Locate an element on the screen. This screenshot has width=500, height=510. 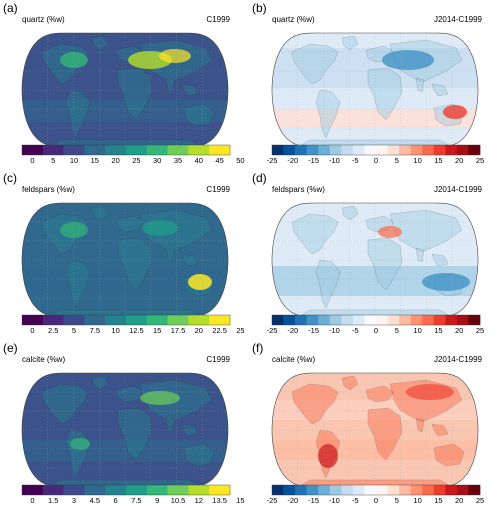
colorbar-e: 0 1.5 3 4.5 6 7.5 9 10.5 12 13.5 15 is located at coordinates (133, 494).